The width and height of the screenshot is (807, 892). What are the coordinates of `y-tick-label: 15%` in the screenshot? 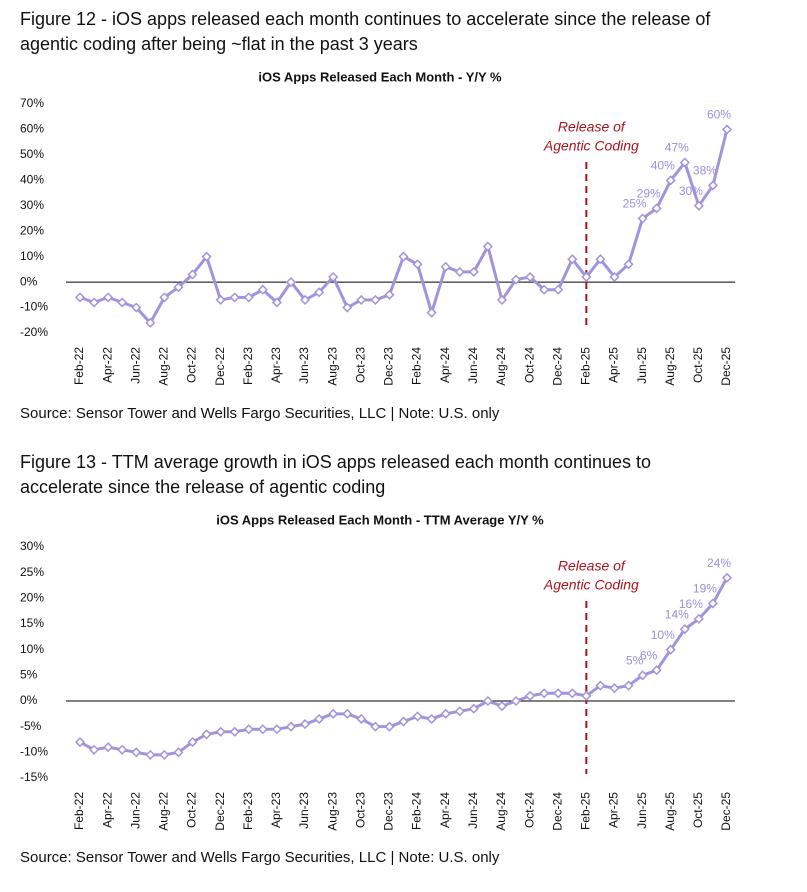 It's located at (32, 623).